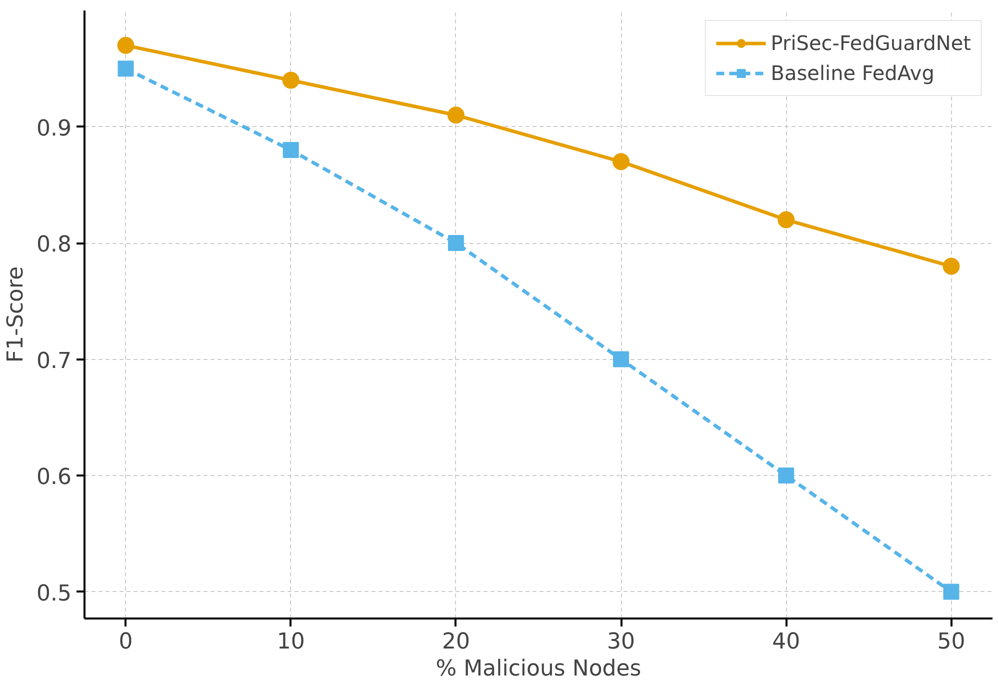 This screenshot has height=684, width=998. Describe the element at coordinates (852, 73) in the screenshot. I see `legend-label: Baseline FedAvg` at that location.